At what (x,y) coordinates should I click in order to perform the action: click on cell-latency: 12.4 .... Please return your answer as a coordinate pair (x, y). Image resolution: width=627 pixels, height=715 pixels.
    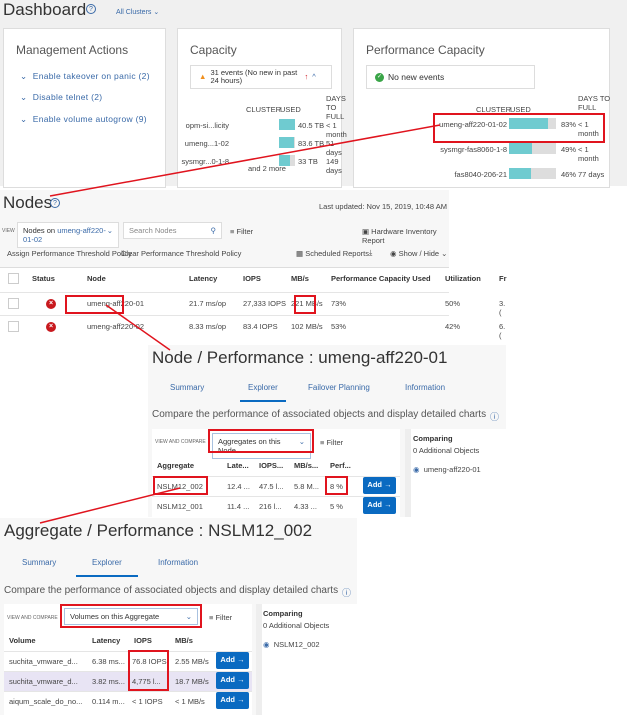
    Looking at the image, I should click on (238, 486).